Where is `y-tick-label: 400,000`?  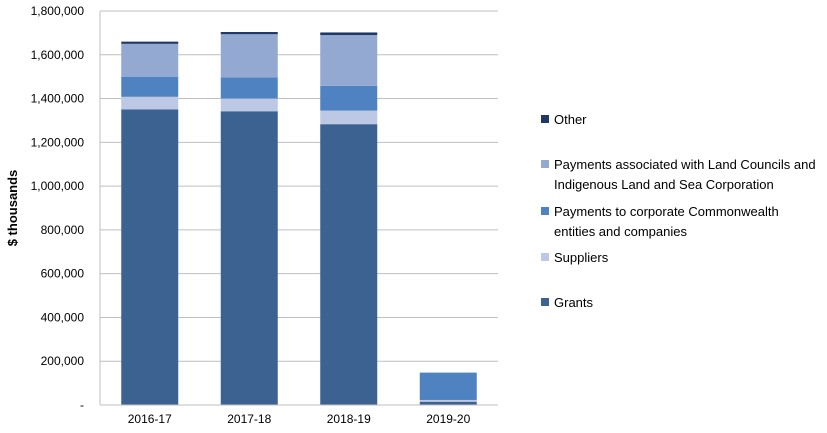
y-tick-label: 400,000 is located at coordinates (63, 317).